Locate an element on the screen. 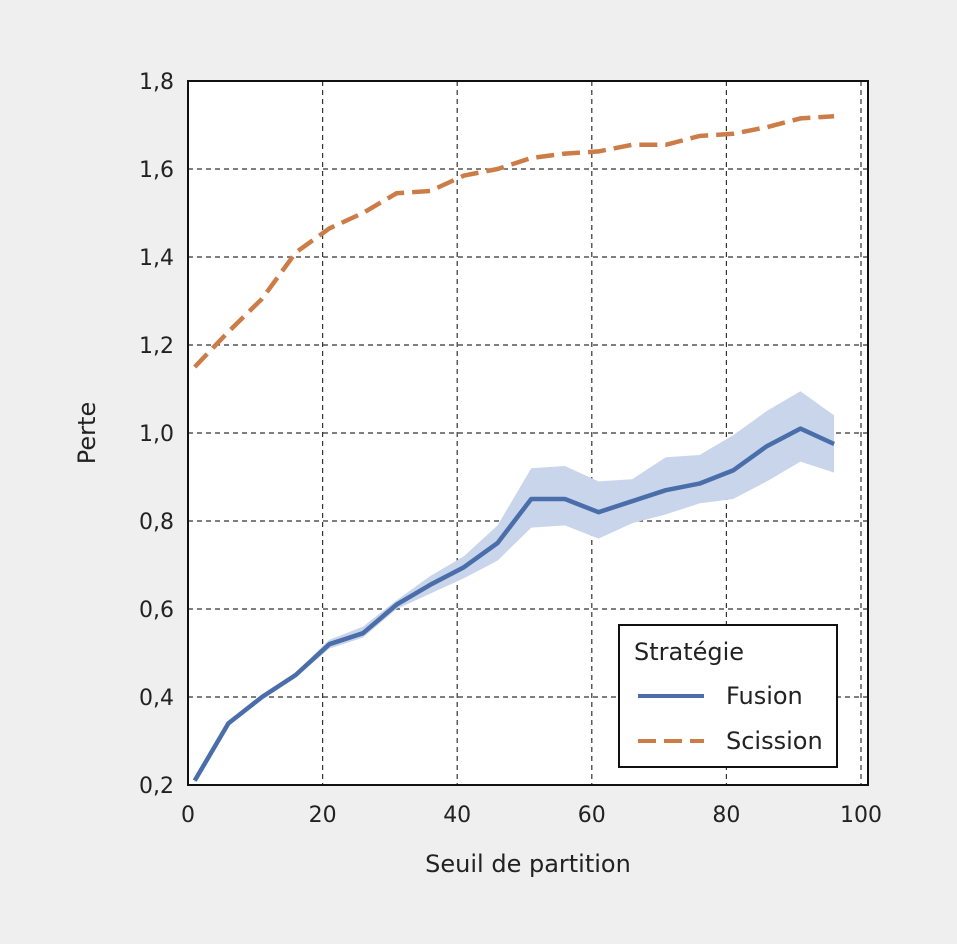 The width and height of the screenshot is (957, 944). y-tick-label-4: 1,0 is located at coordinates (156, 434).